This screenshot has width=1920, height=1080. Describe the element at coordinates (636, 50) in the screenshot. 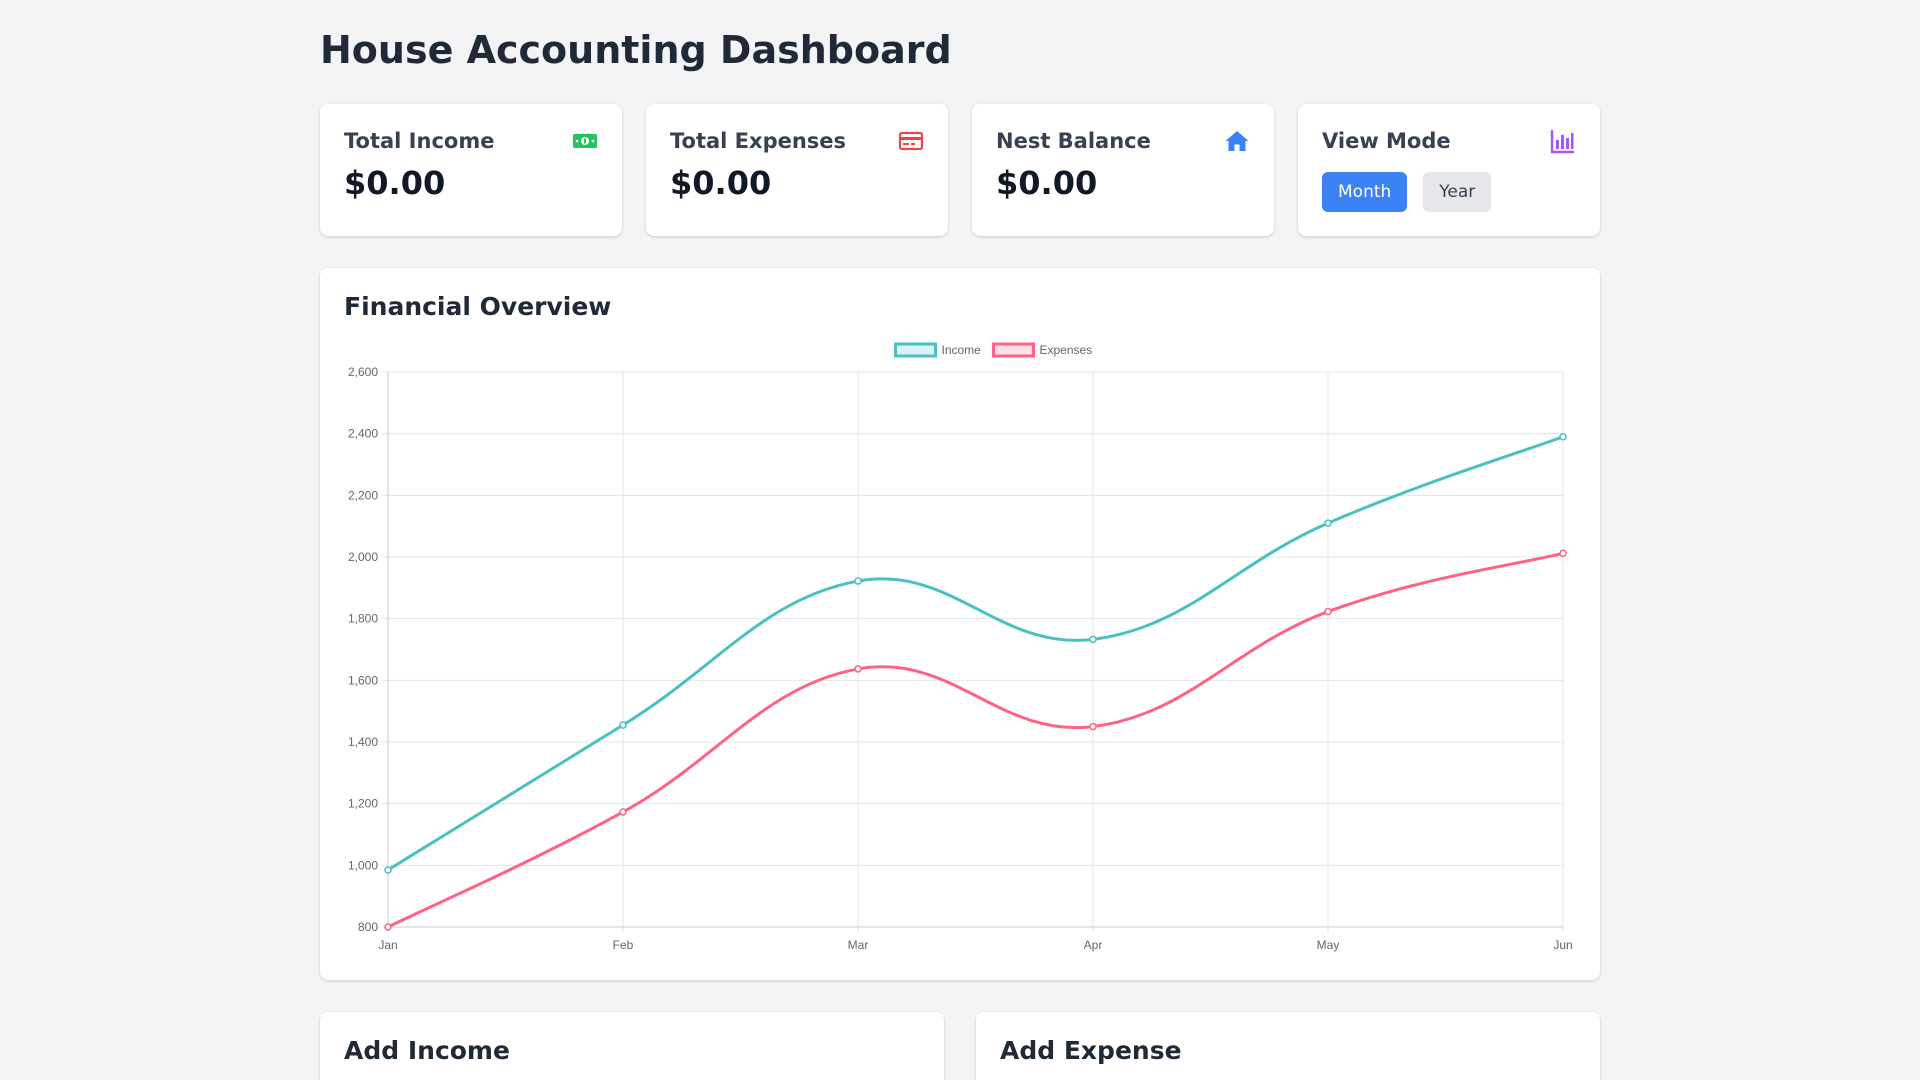

I see `page-title: House Accounting Dashboard` at that location.